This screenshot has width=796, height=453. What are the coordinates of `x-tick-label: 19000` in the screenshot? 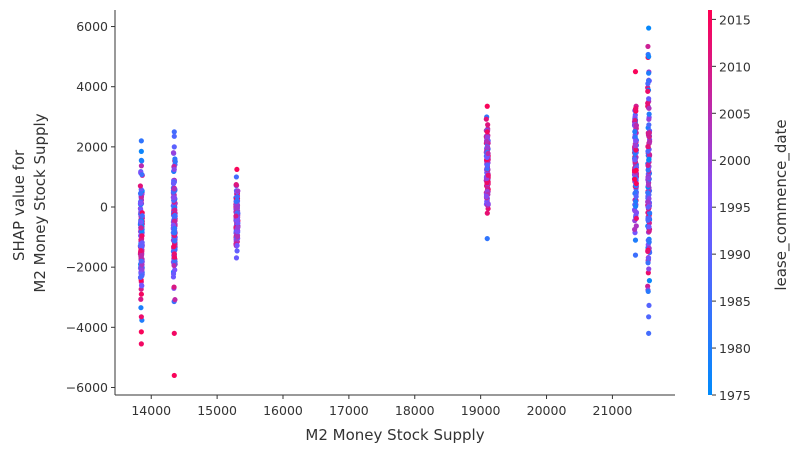 It's located at (481, 410).